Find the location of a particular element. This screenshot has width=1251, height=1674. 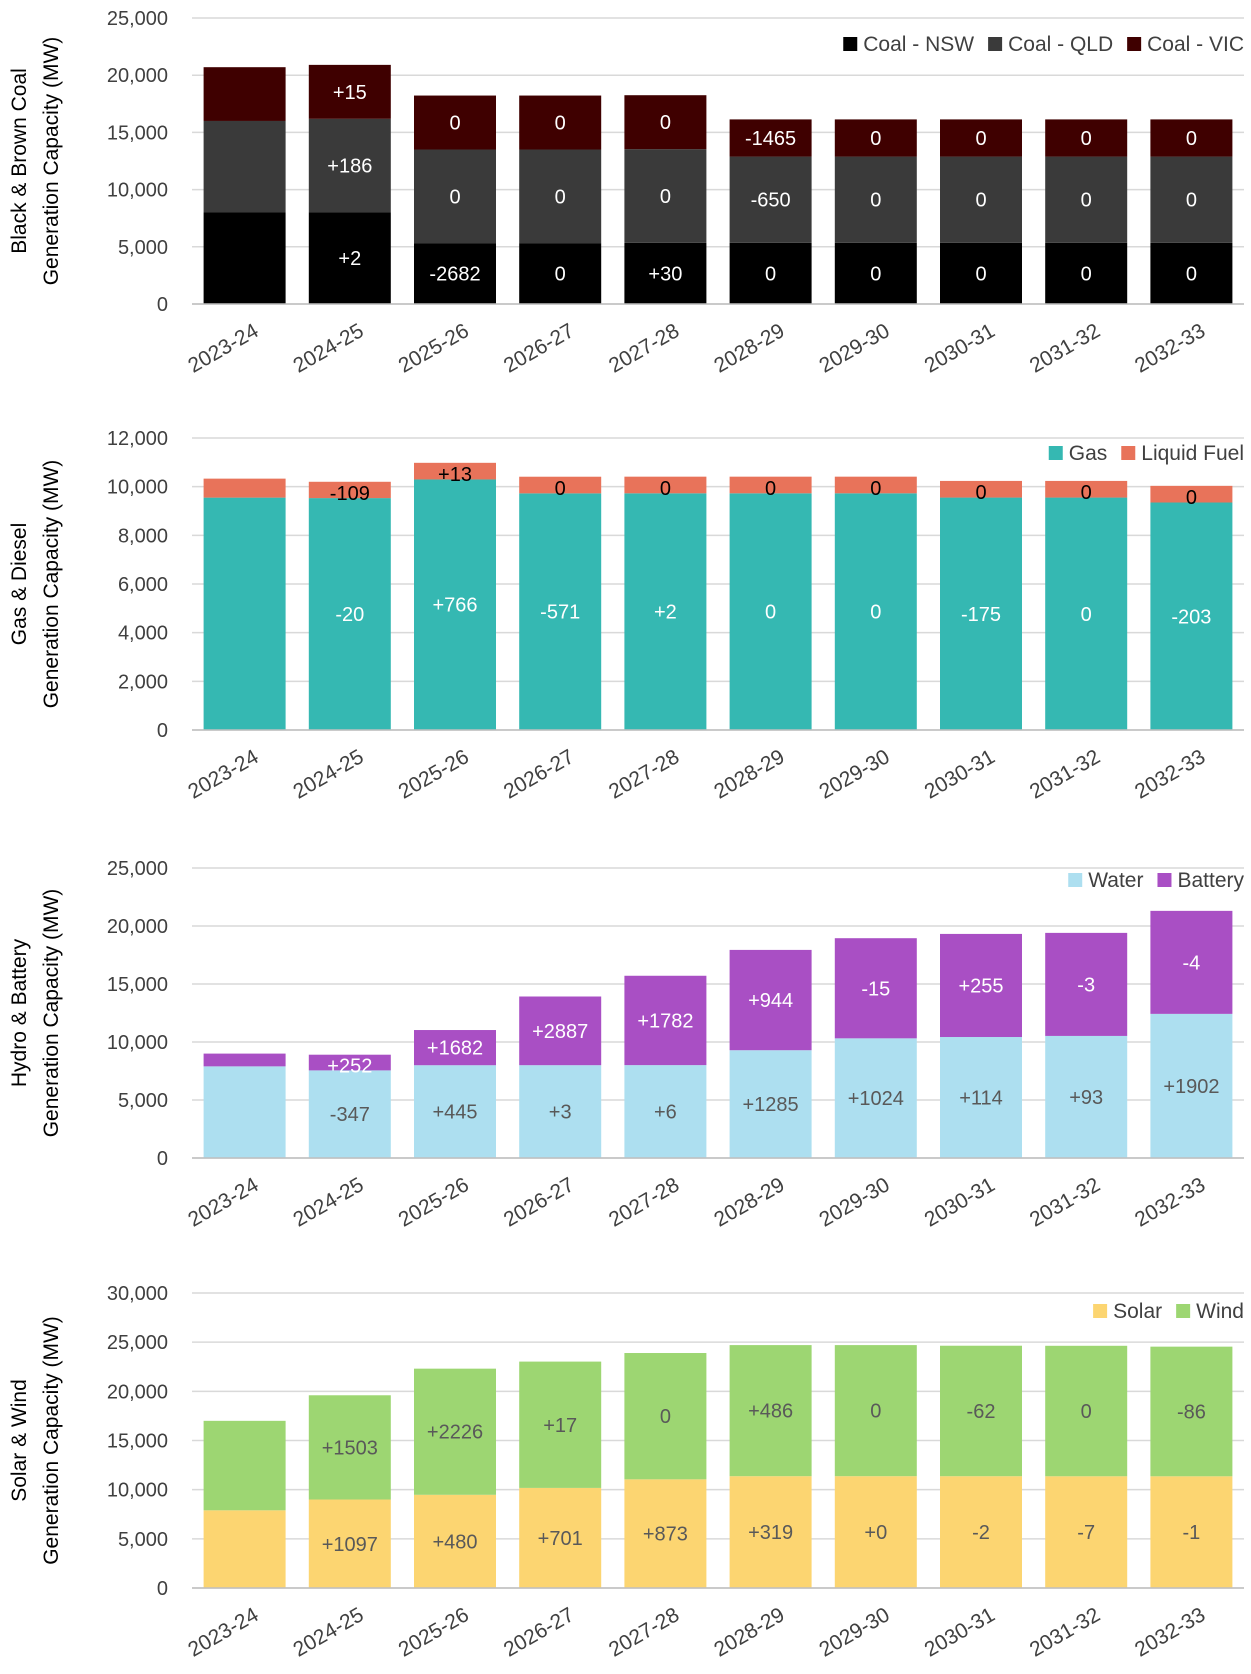

data-label: +252 is located at coordinates (349, 1067).